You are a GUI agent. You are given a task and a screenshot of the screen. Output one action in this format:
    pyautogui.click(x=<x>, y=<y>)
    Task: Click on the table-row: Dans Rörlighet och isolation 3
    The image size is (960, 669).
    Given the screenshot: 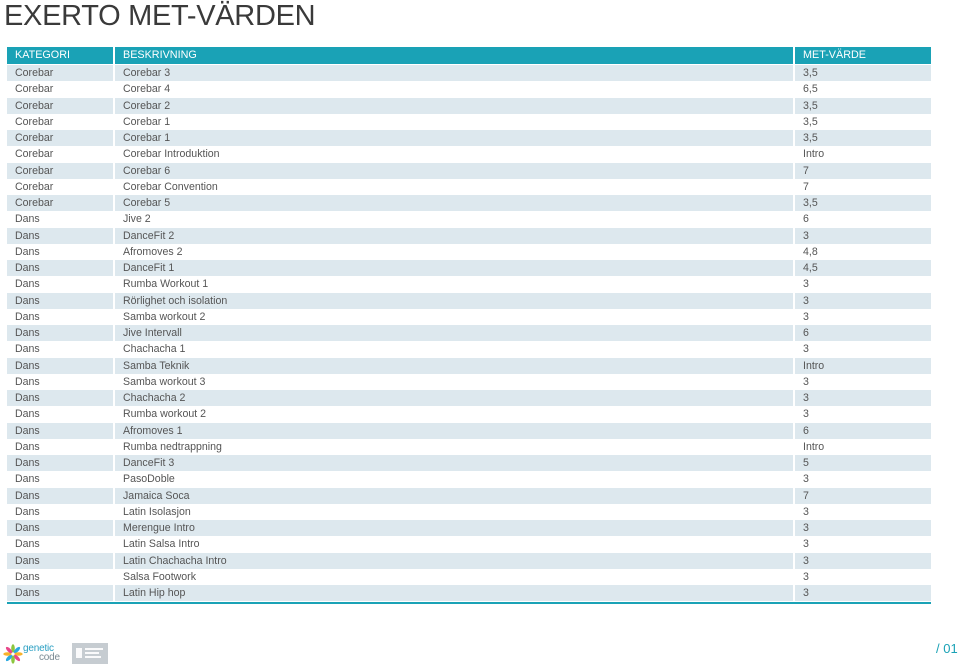 What is the action you would take?
    pyautogui.click(x=469, y=300)
    